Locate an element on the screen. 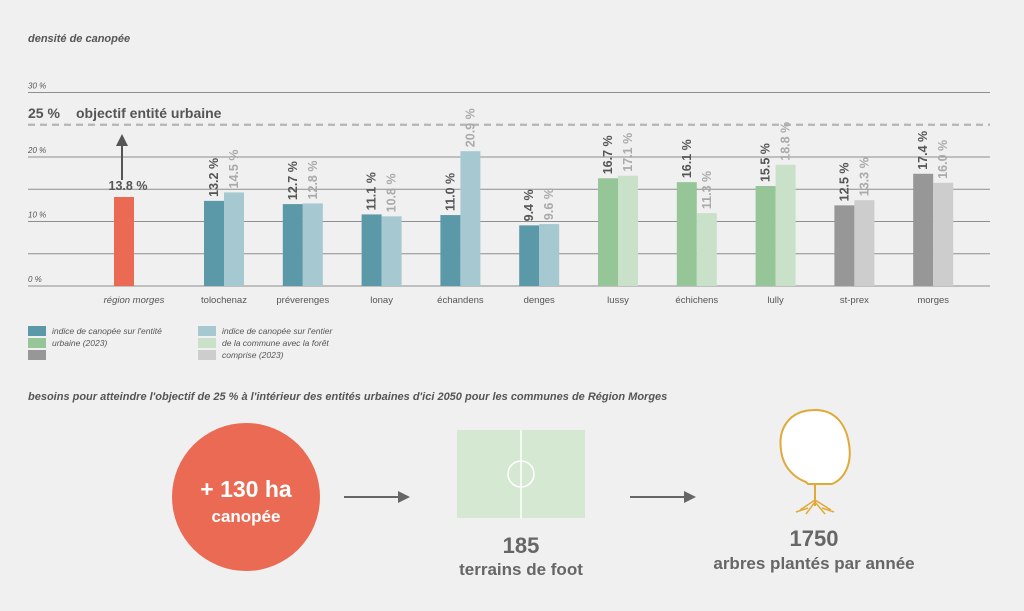  canopy-circle: + 130 ha canopée is located at coordinates (246, 497).